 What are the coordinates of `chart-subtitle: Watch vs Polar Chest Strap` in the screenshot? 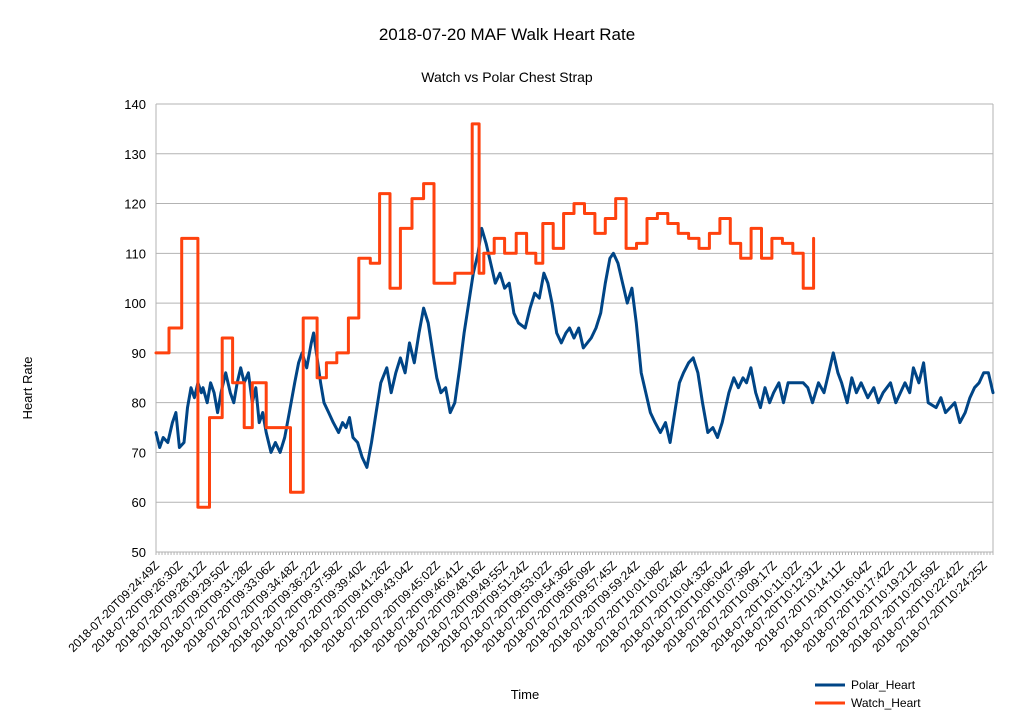 It's located at (507, 77).